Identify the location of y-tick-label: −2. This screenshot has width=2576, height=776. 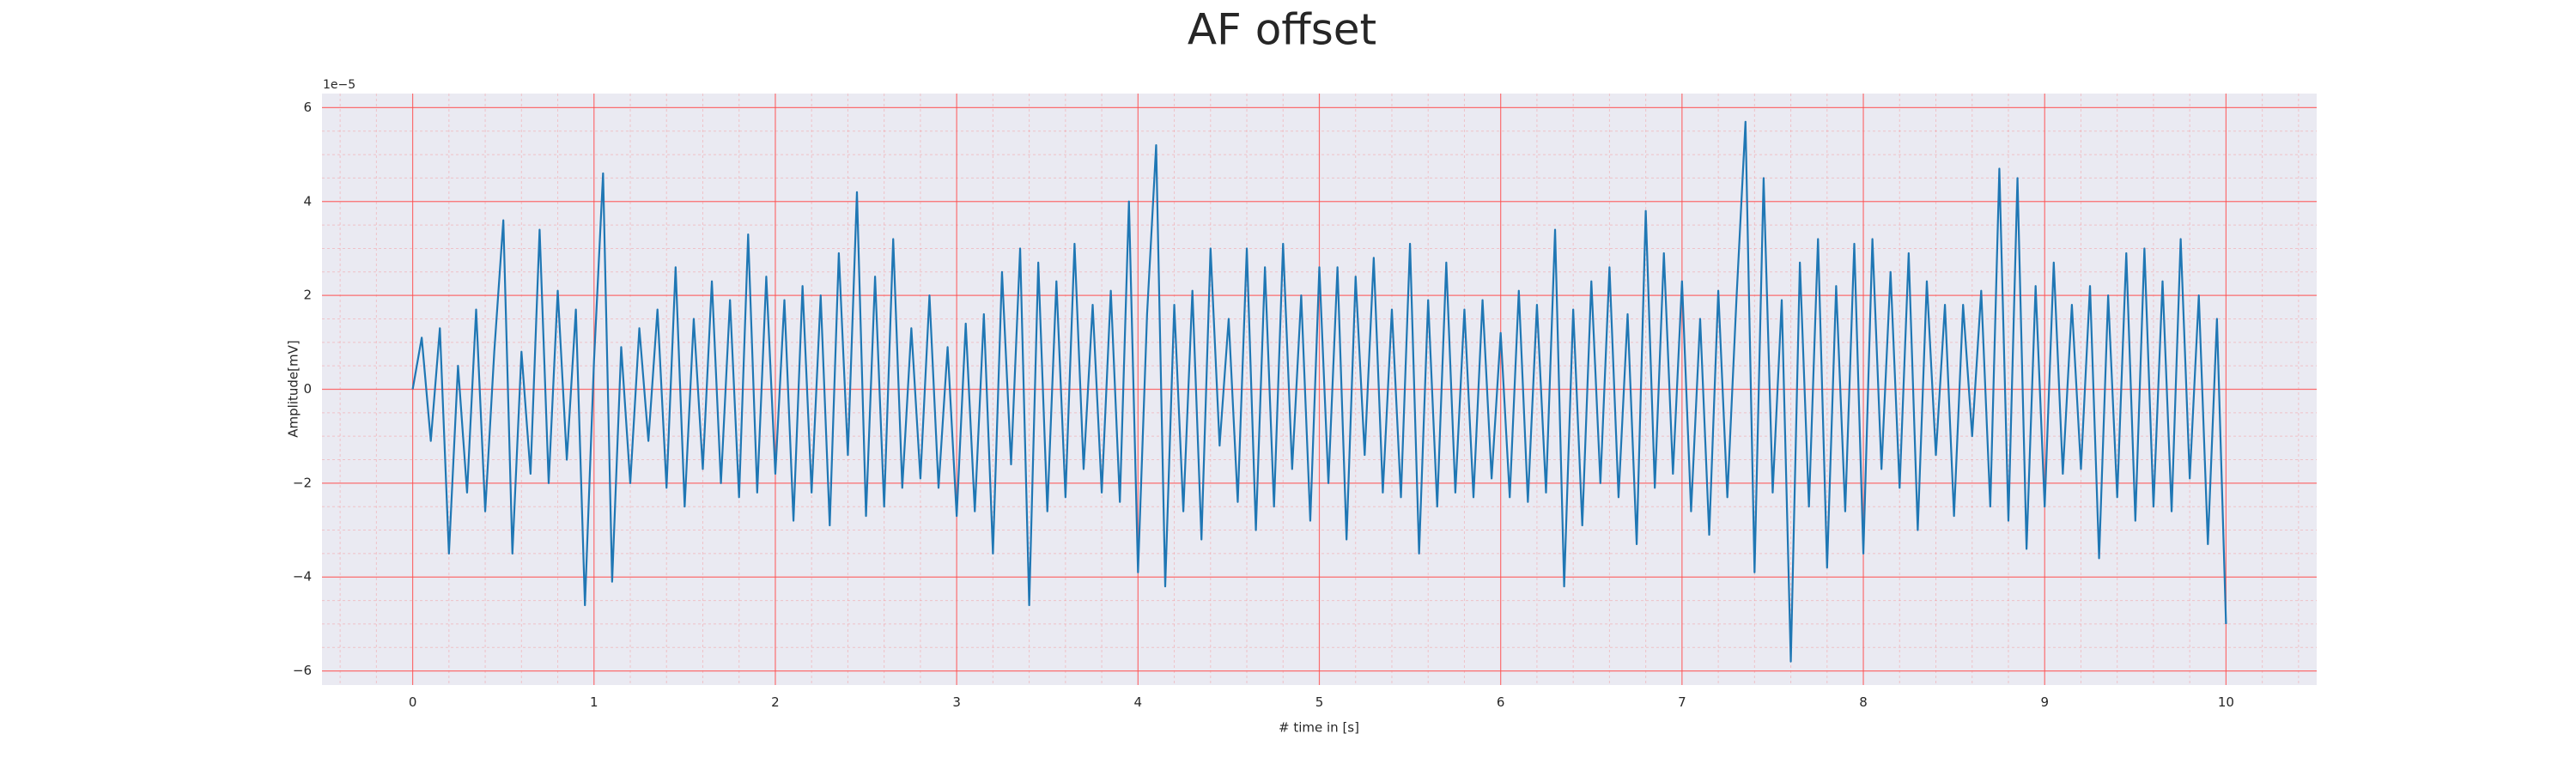
(302, 483).